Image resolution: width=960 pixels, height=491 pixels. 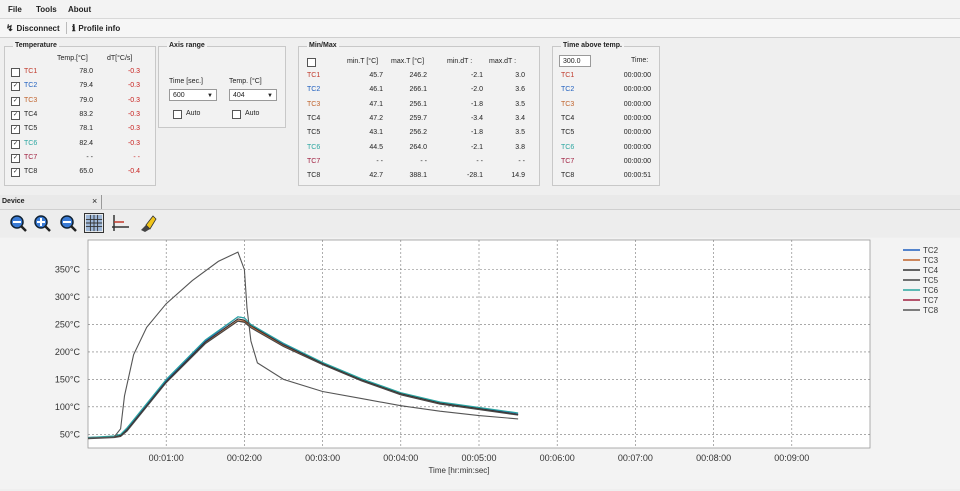 I want to click on time-range-select: 600 ▼, so click(x=193, y=95).